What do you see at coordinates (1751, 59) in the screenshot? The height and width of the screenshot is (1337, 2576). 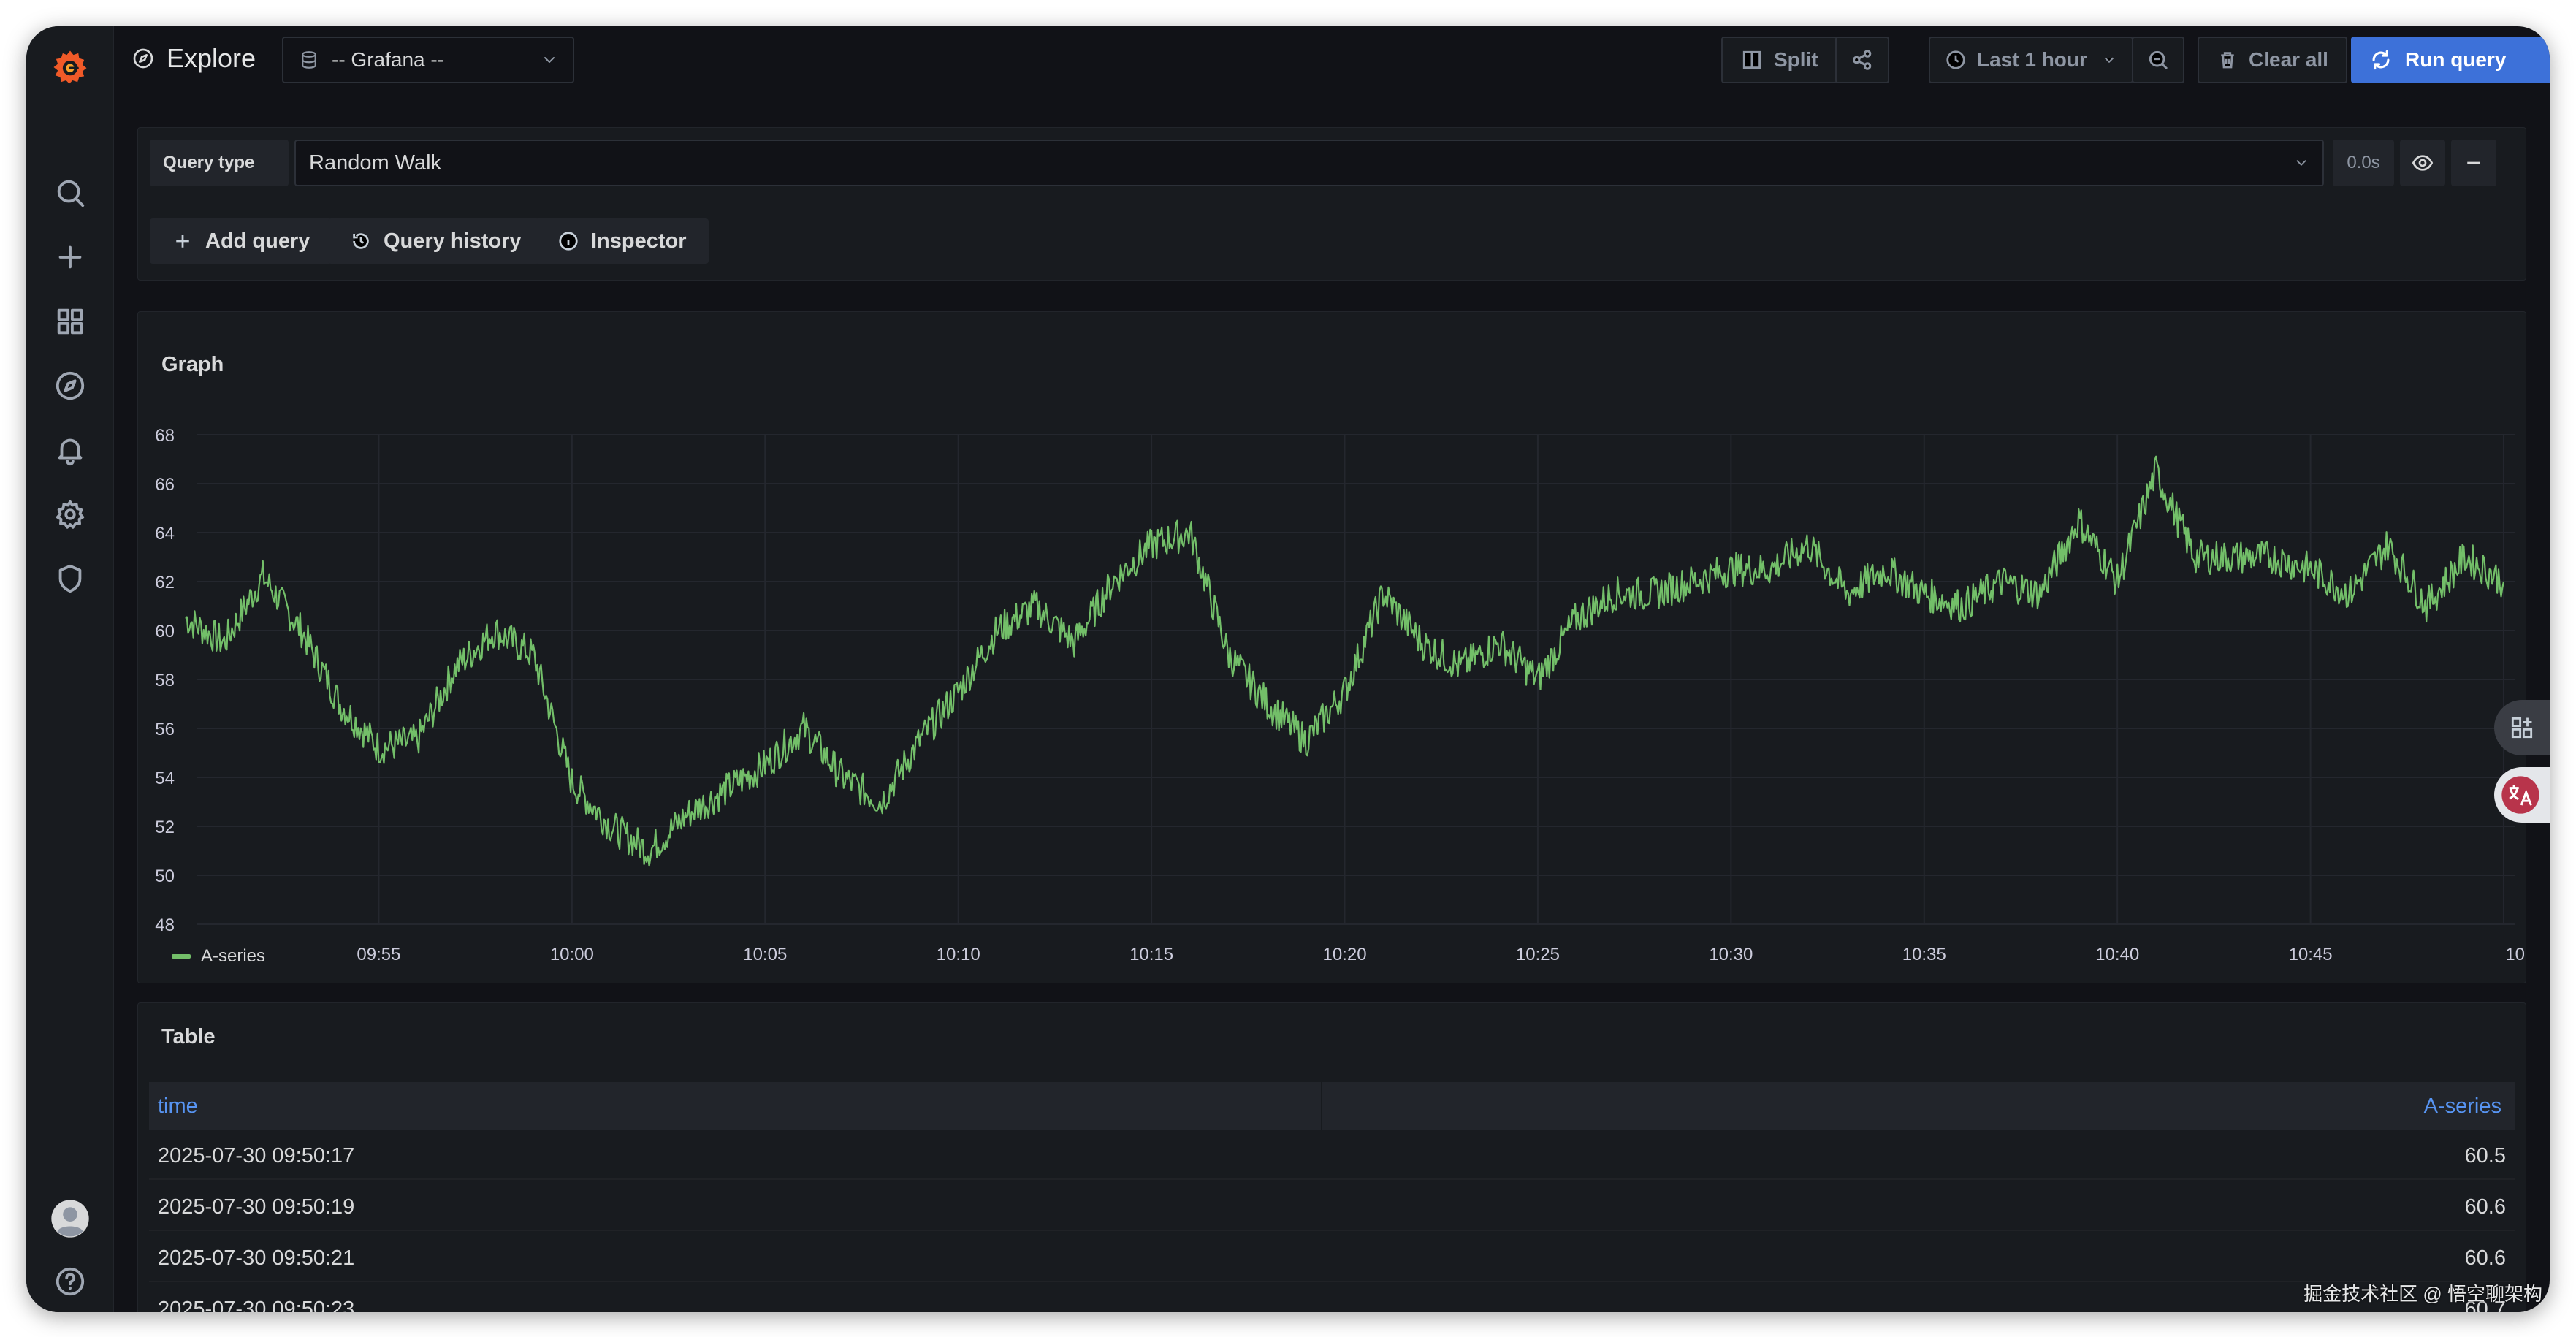 I see `split-icon` at bounding box center [1751, 59].